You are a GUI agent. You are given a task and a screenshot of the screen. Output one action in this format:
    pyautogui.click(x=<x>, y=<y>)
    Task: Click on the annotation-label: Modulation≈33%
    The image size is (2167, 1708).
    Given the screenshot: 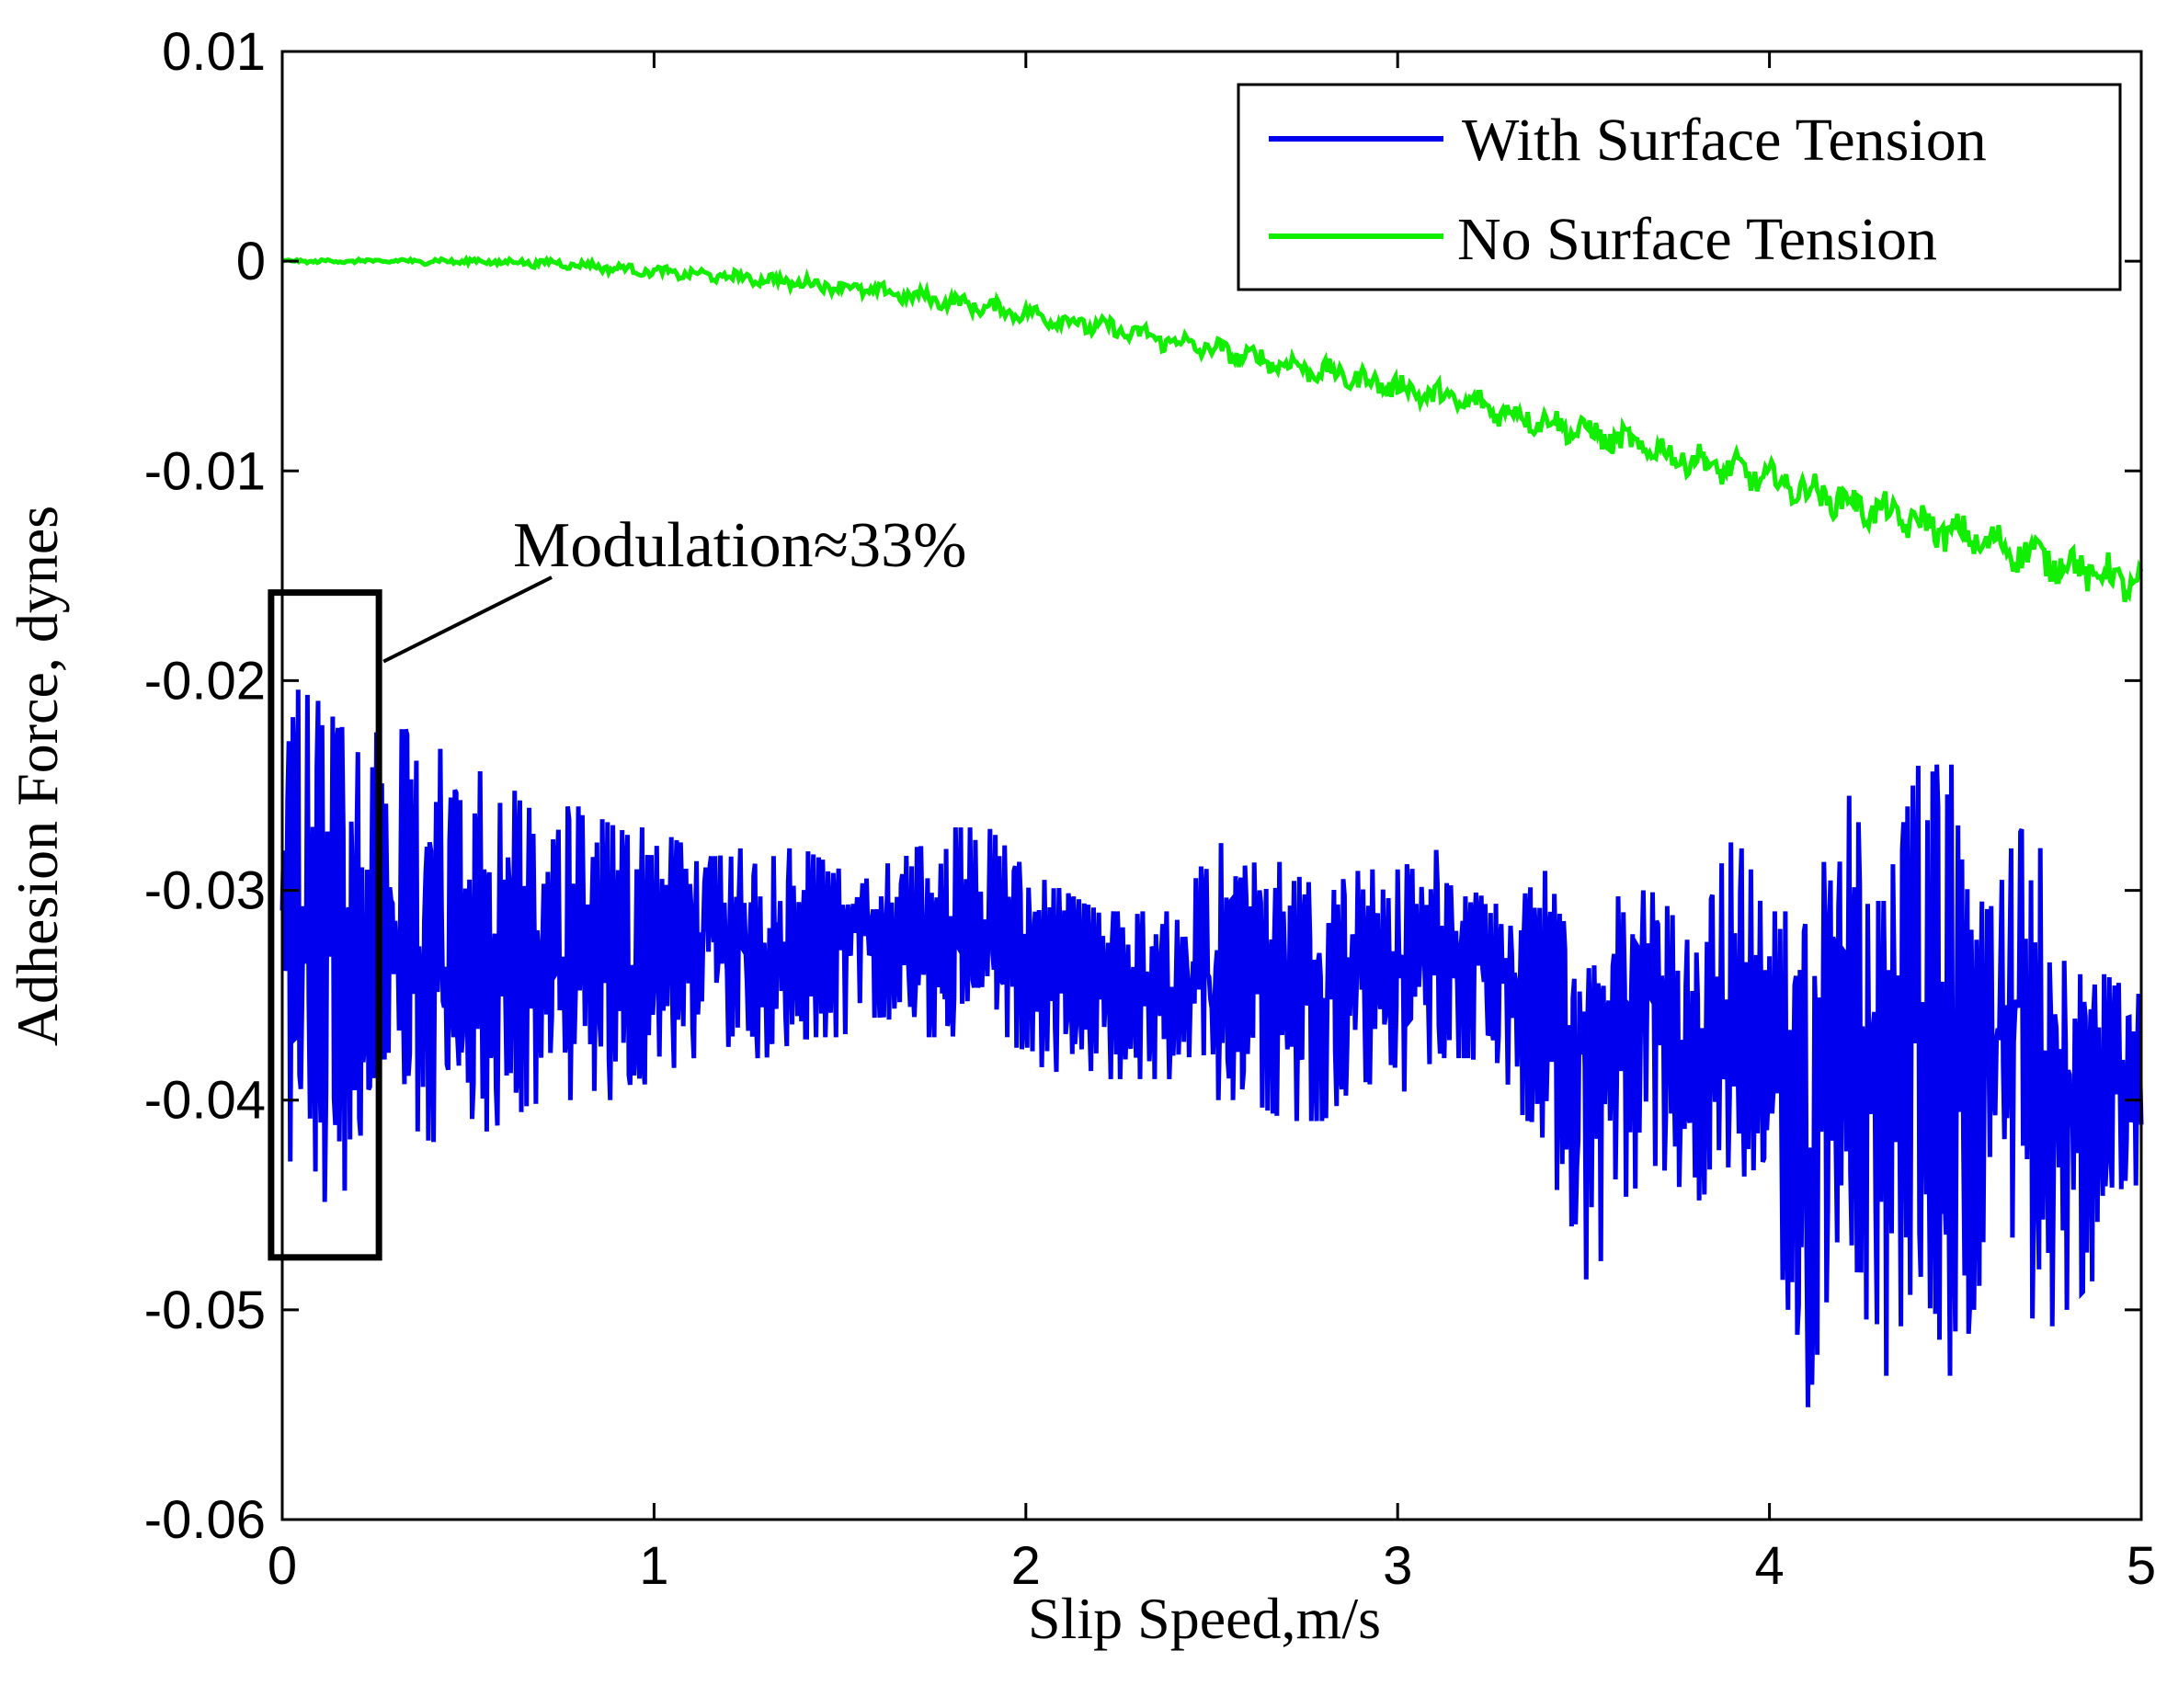 What is the action you would take?
    pyautogui.click(x=740, y=545)
    